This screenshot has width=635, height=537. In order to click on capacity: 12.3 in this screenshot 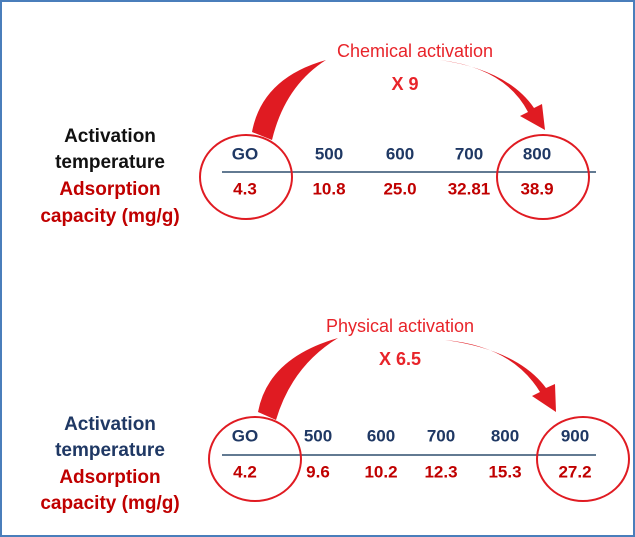, I will do `click(440, 471)`.